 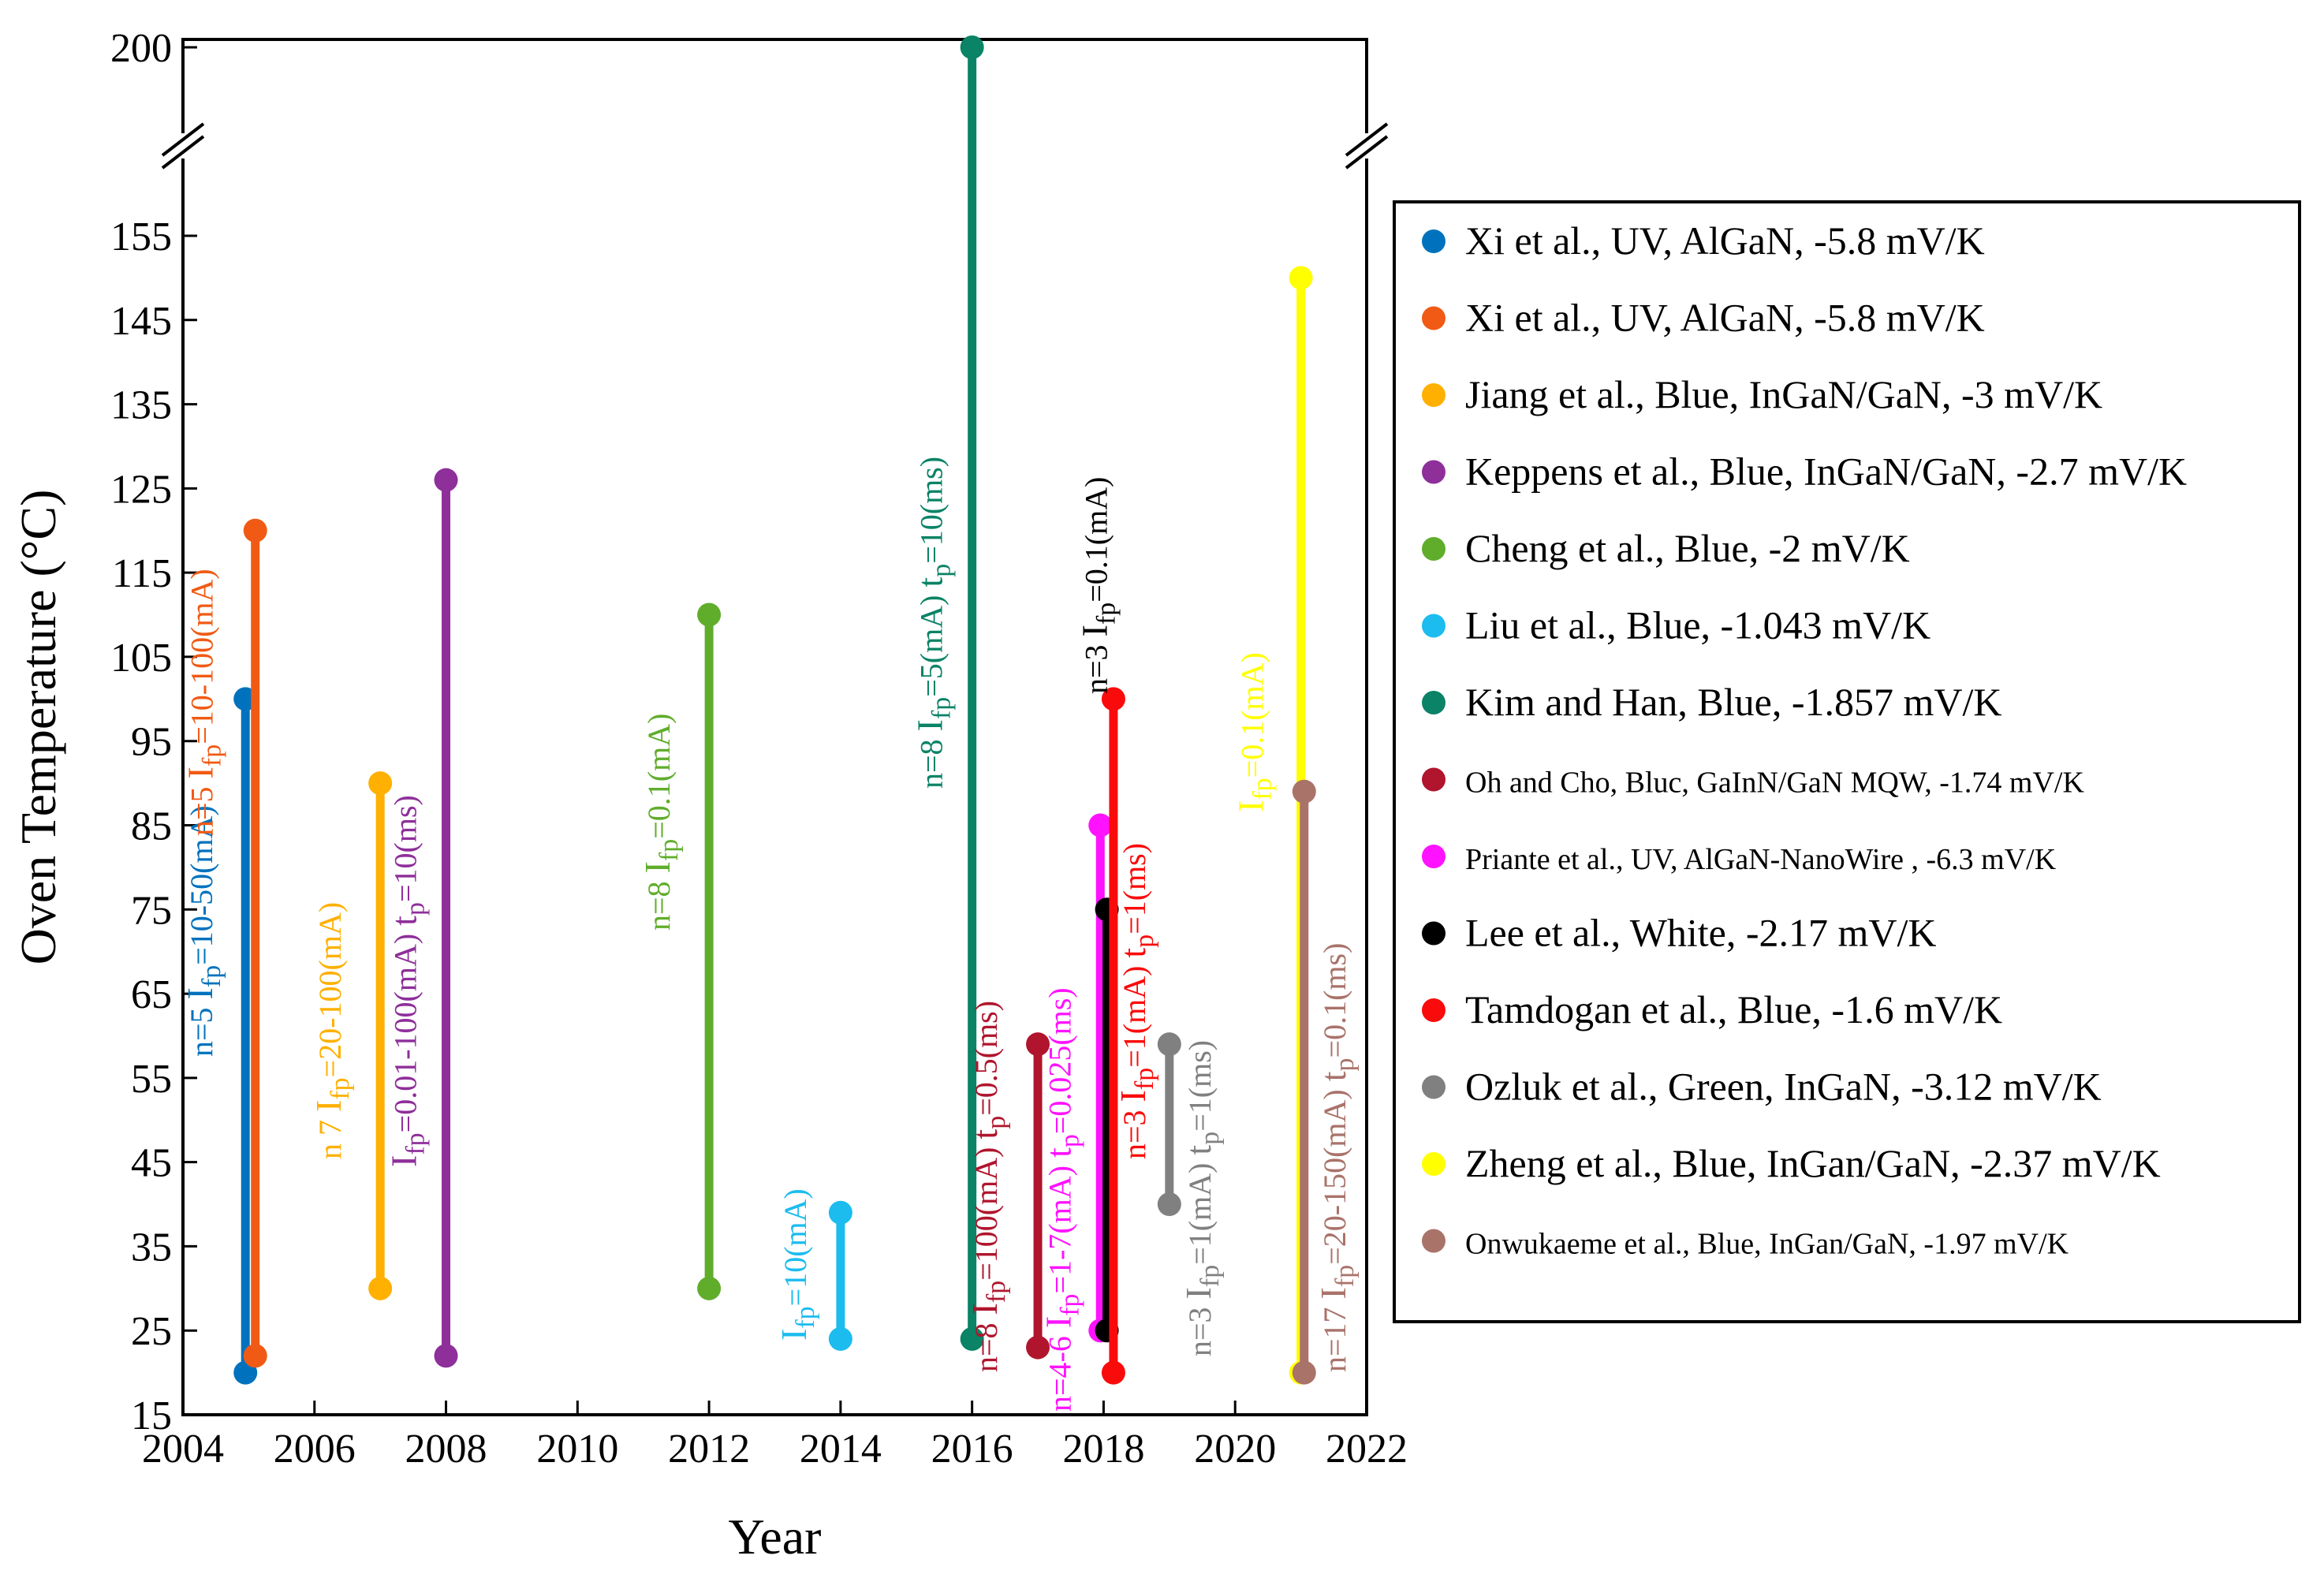 I want to click on x-tick-label: 2020, so click(x=1235, y=1449).